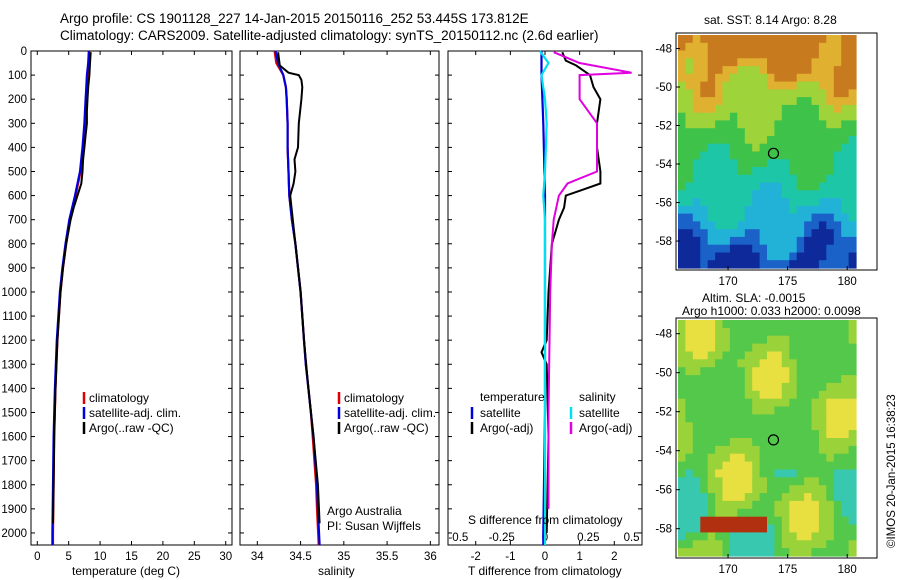 This screenshot has height=580, width=900. What do you see at coordinates (14, 486) in the screenshot?
I see `depth-tick-label: 1800` at bounding box center [14, 486].